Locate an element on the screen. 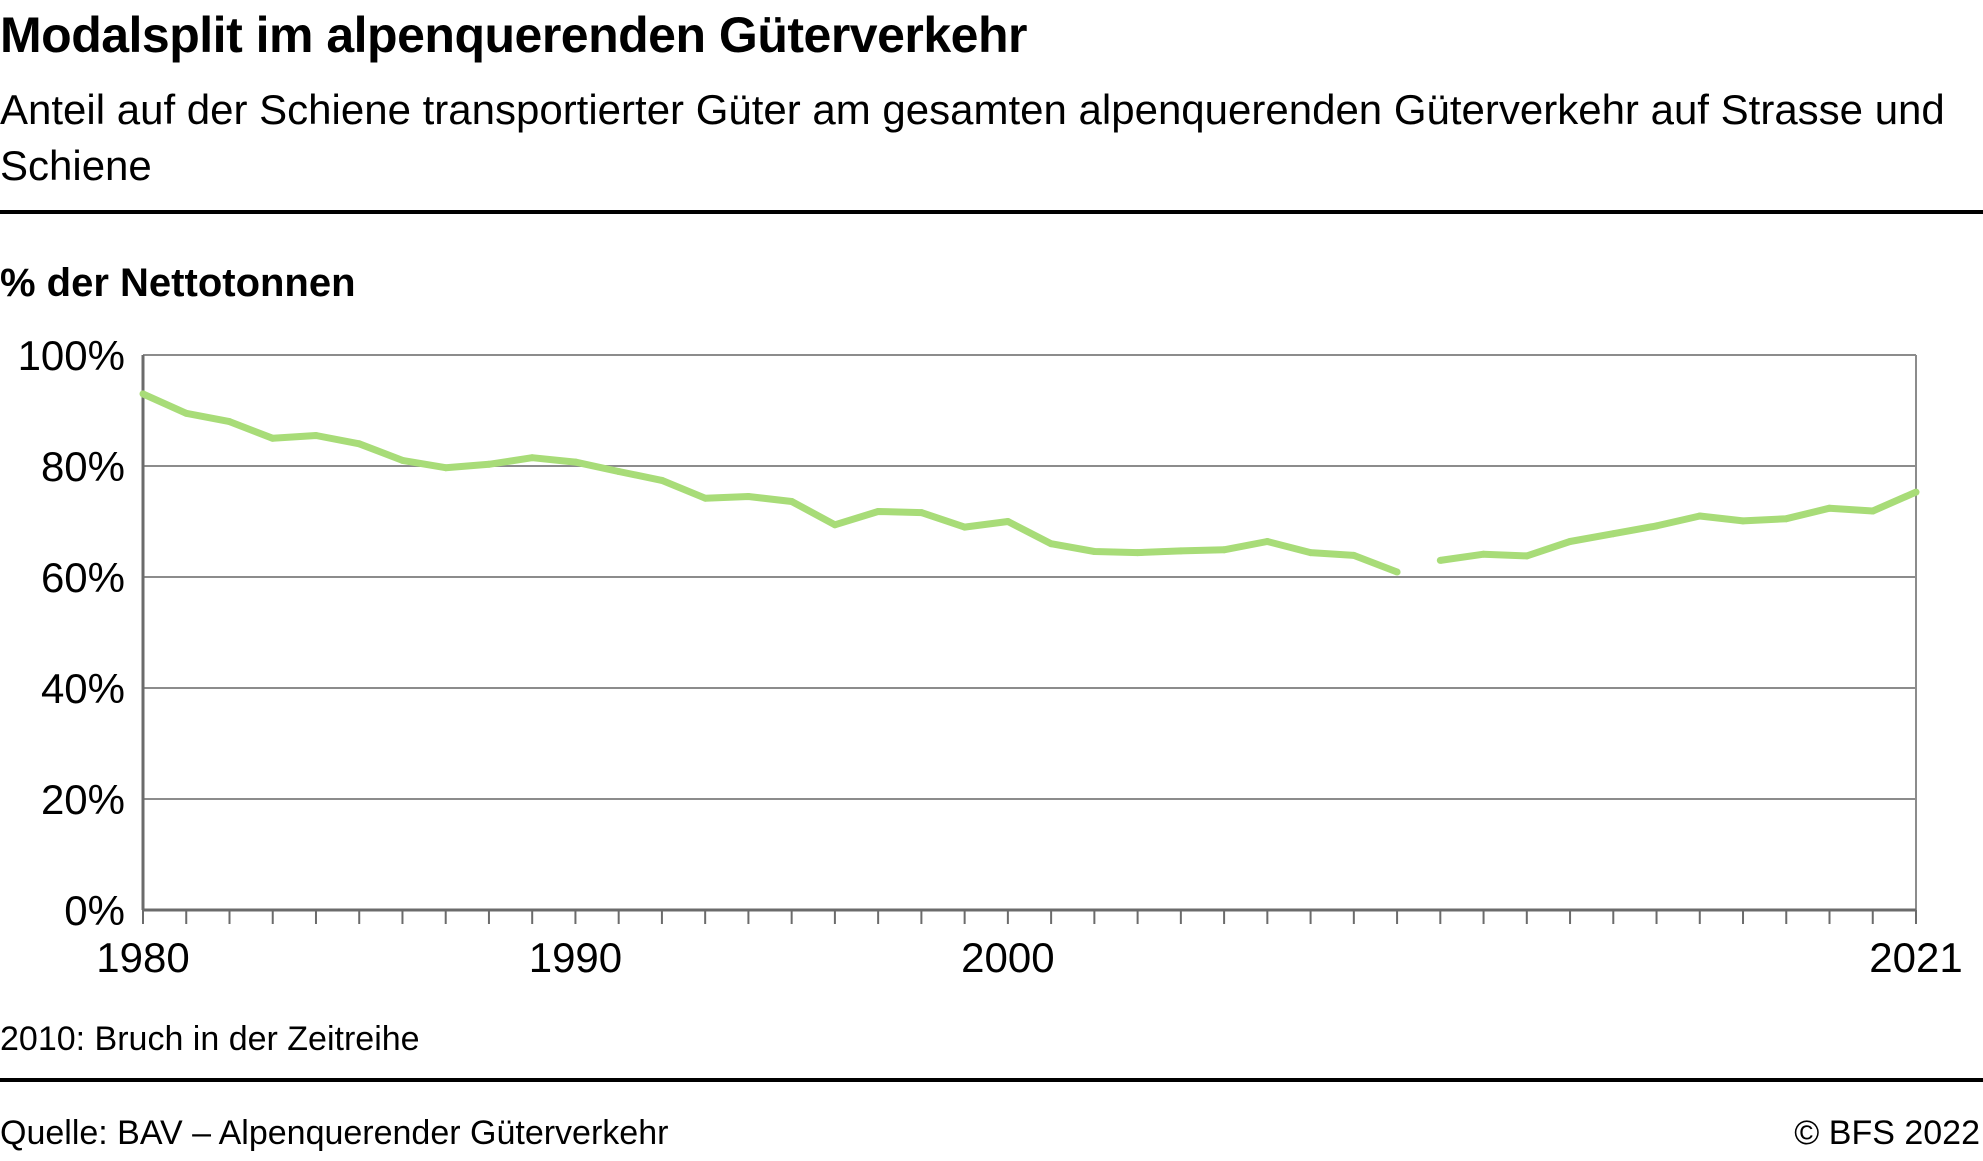  chart-note: 2010: Bruch in der Zeitreihe is located at coordinates (210, 1039).